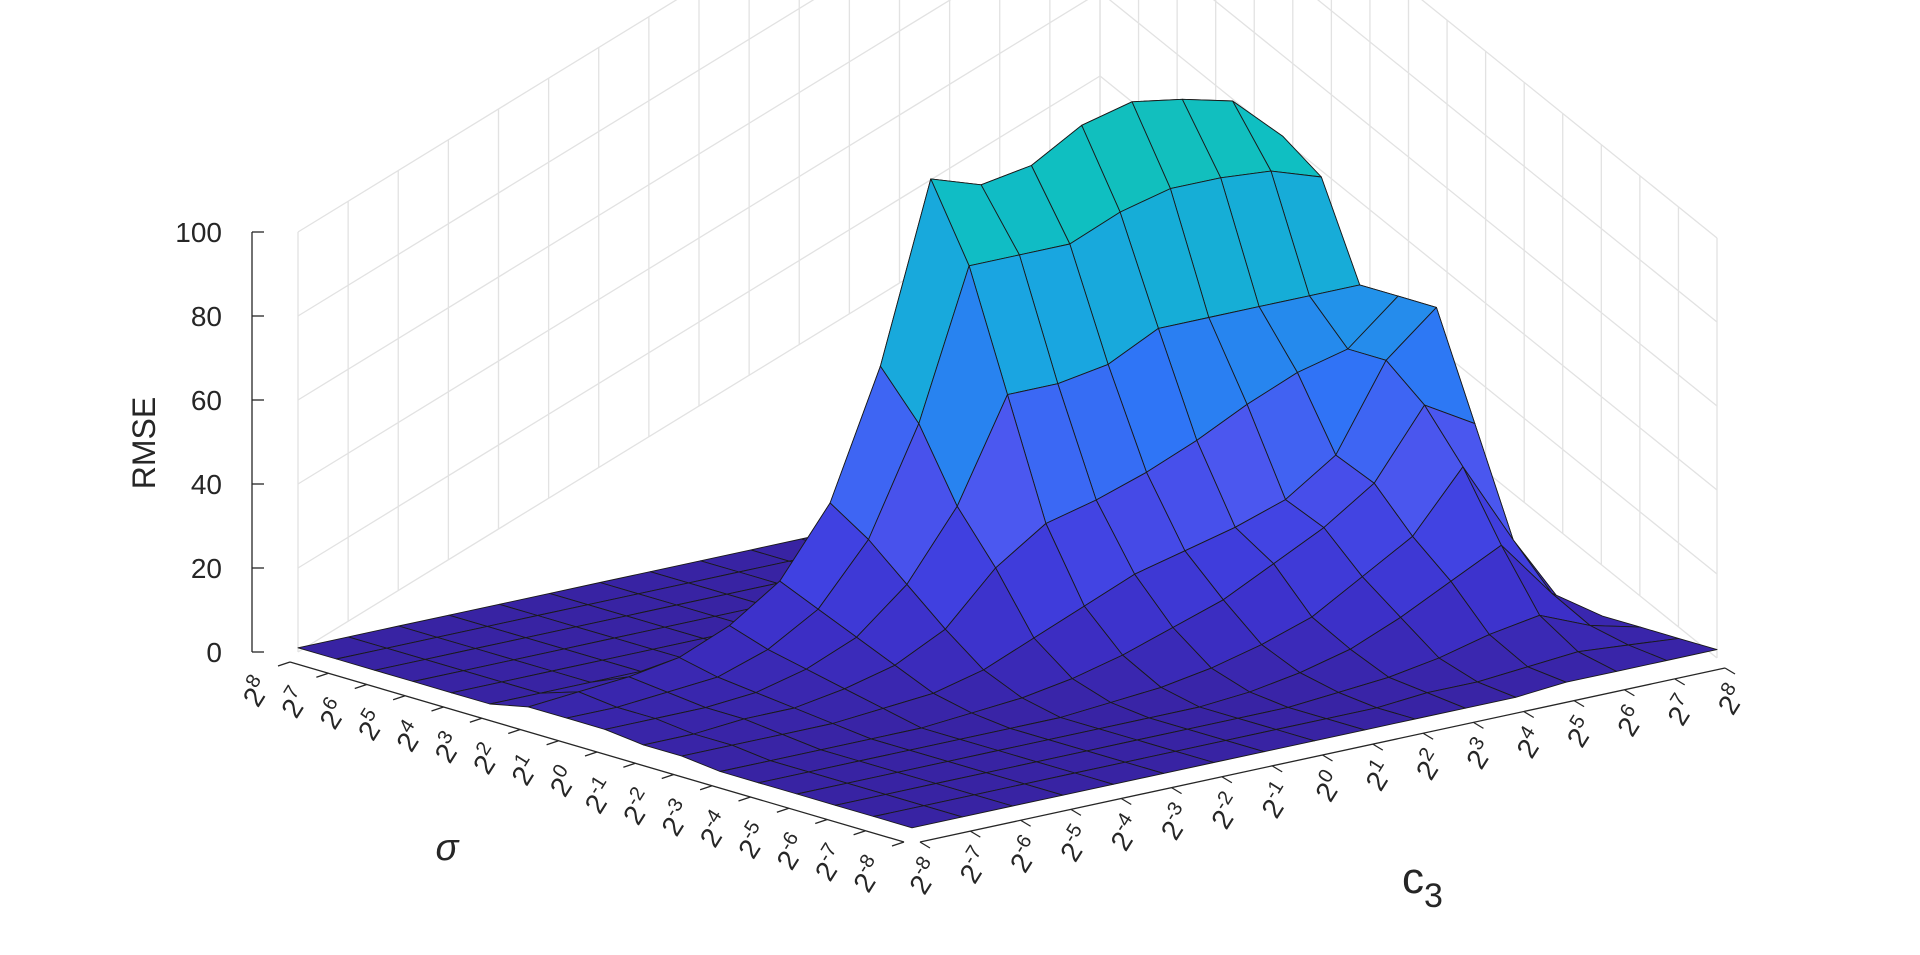 This screenshot has height=955, width=1920. What do you see at coordinates (790, 851) in the screenshot?
I see `sigma-tick-label: 2-6` at bounding box center [790, 851].